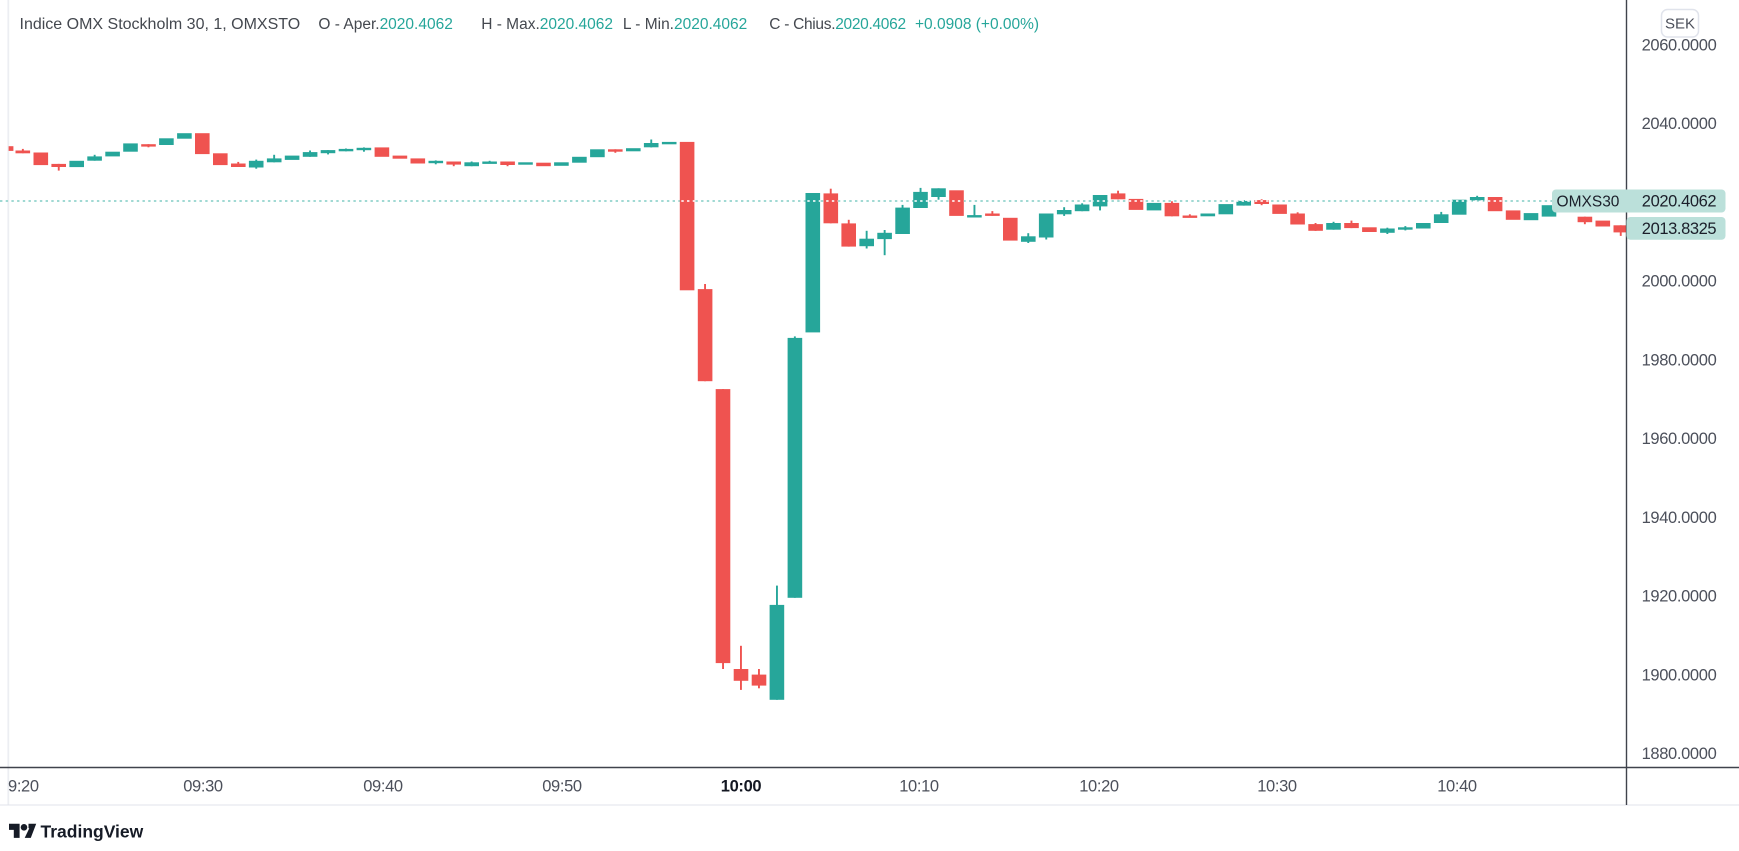  What do you see at coordinates (1679, 282) in the screenshot?
I see `svg-text: 2000.0000` at bounding box center [1679, 282].